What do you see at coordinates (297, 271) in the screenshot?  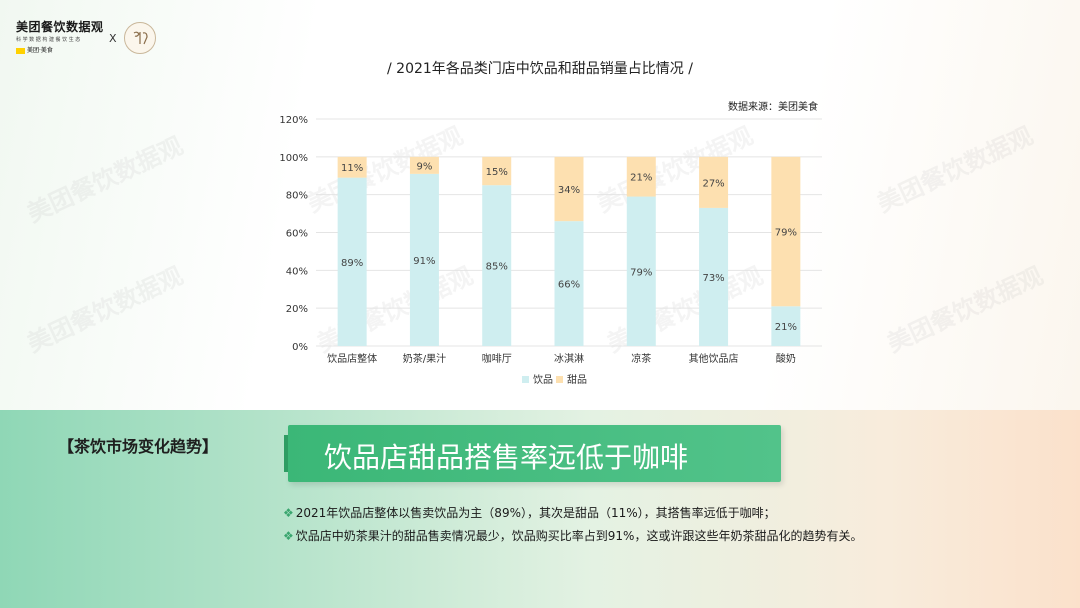 I see `y-tick-label: 40%` at bounding box center [297, 271].